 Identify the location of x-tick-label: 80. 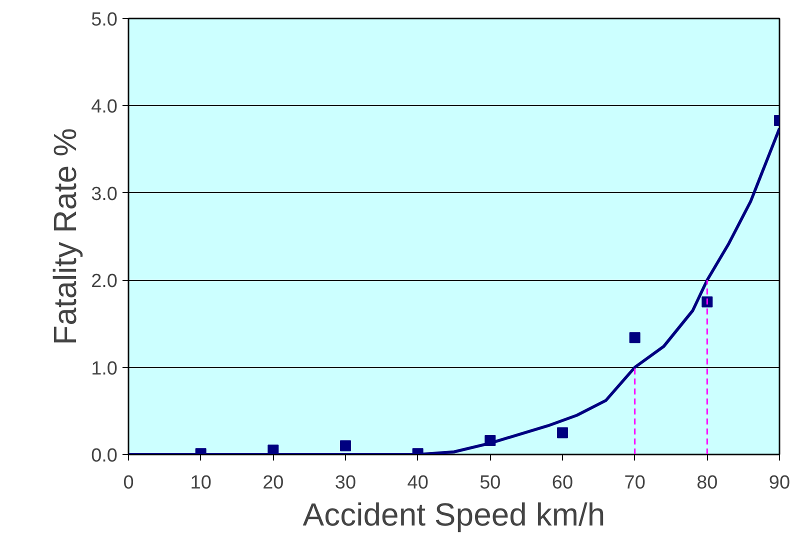
(707, 483).